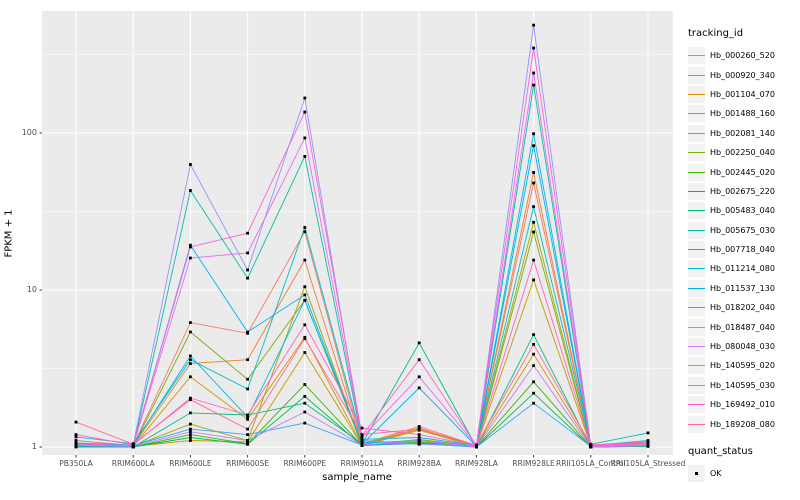 Image resolution: width=800 pixels, height=500 pixels. I want to click on legend-item-Hb_000260_520: Hb_000260_520, so click(743, 55).